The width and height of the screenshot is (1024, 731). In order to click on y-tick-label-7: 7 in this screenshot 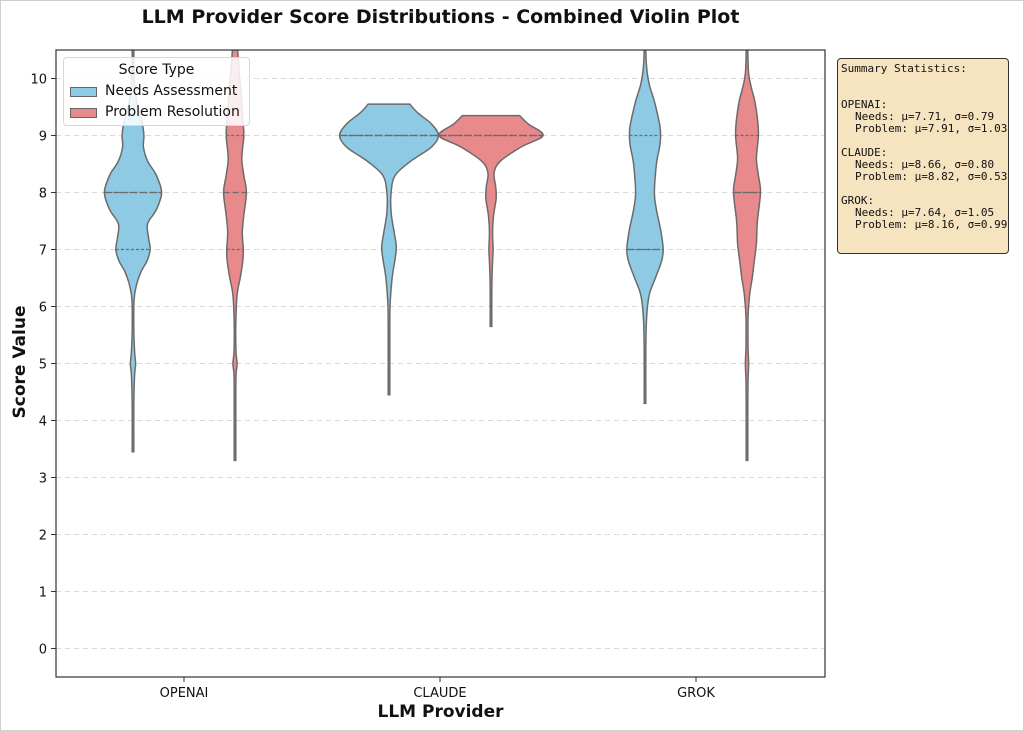, I will do `click(43, 251)`.